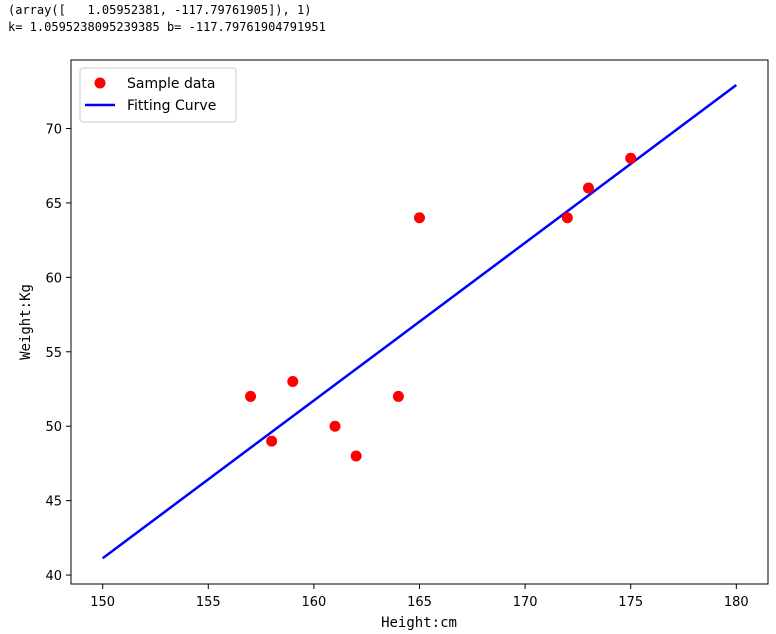  I want to click on x-axis: 150 155 160 165 170 175 180, so click(419, 597).